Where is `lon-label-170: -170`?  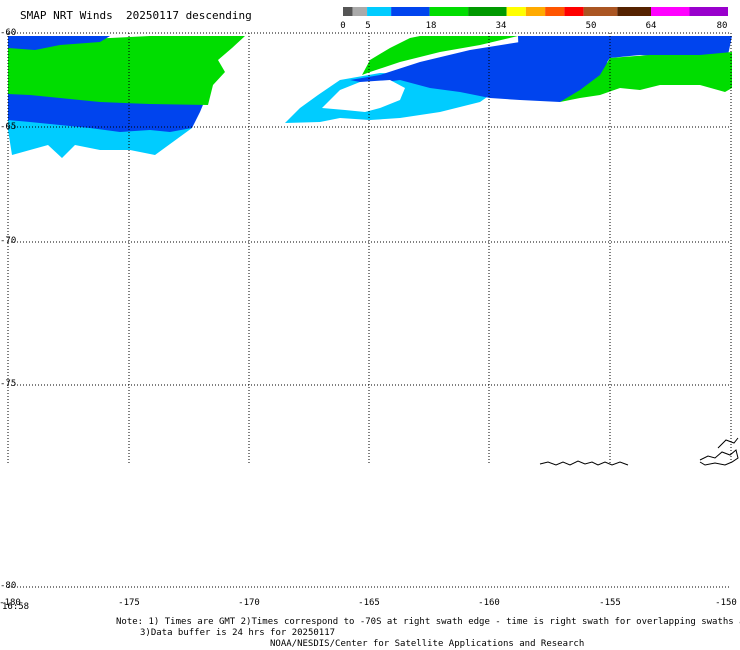 lon-label-170: -170 is located at coordinates (249, 603).